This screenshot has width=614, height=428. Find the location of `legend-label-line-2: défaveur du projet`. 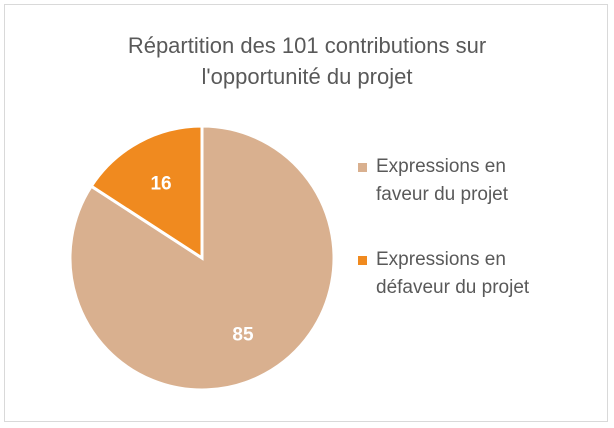

legend-label-line-2: défaveur du projet is located at coordinates (453, 287).